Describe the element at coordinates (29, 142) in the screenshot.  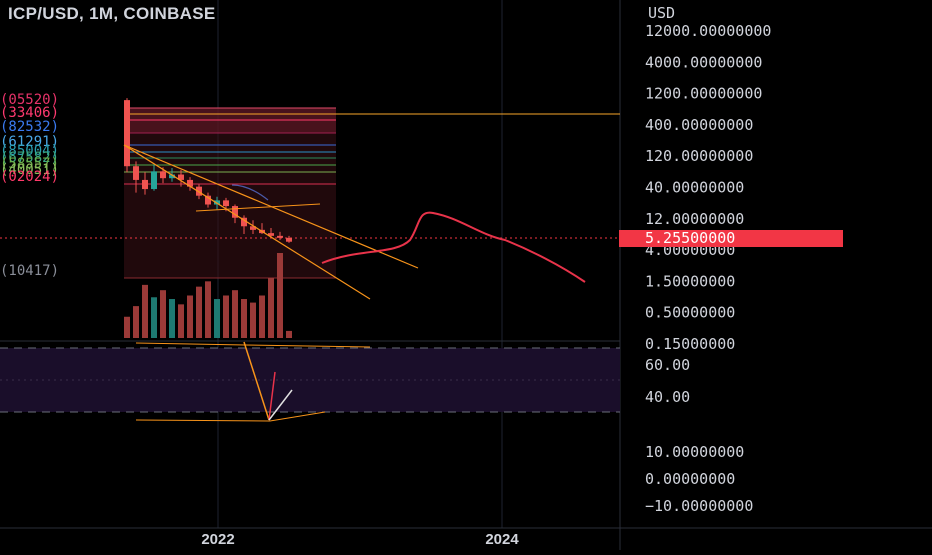
I see `fib-label: (61291)` at that location.